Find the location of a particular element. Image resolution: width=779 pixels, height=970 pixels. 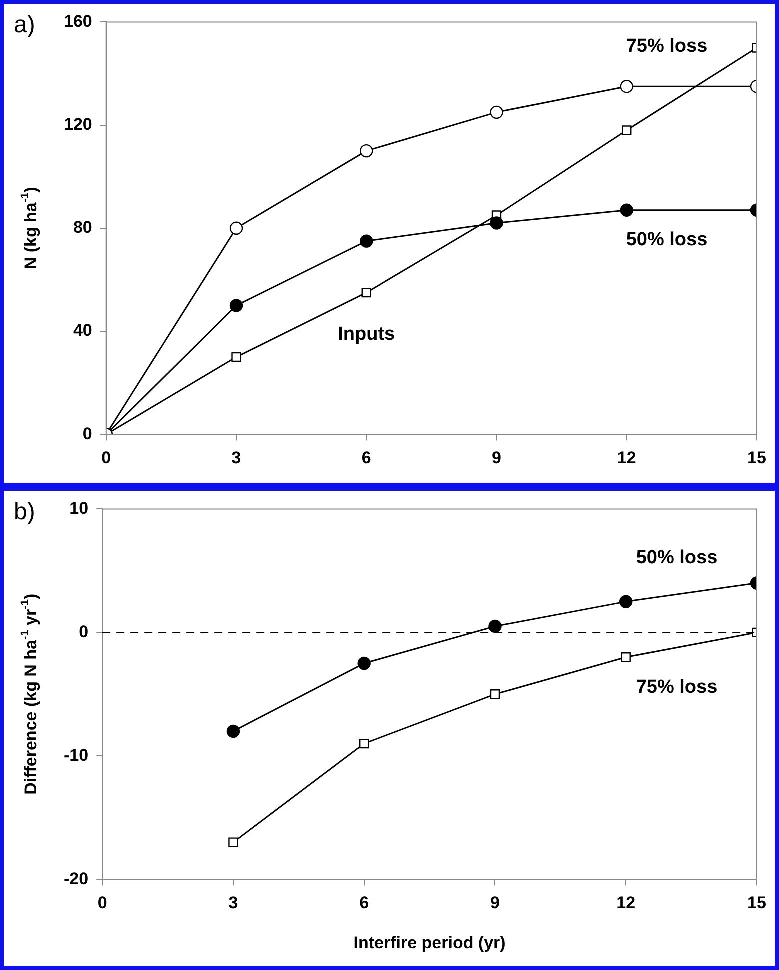

y-tick-label: 120 is located at coordinates (78, 124).